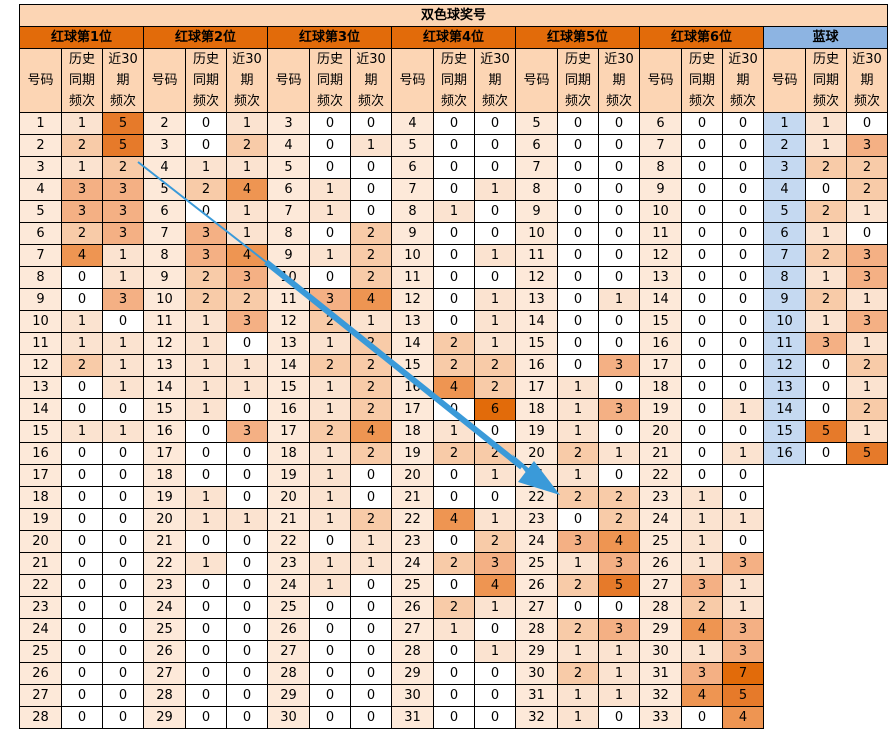 The image size is (894, 729). Describe the element at coordinates (288, 497) in the screenshot. I see `ball-number-cell: 20` at that location.